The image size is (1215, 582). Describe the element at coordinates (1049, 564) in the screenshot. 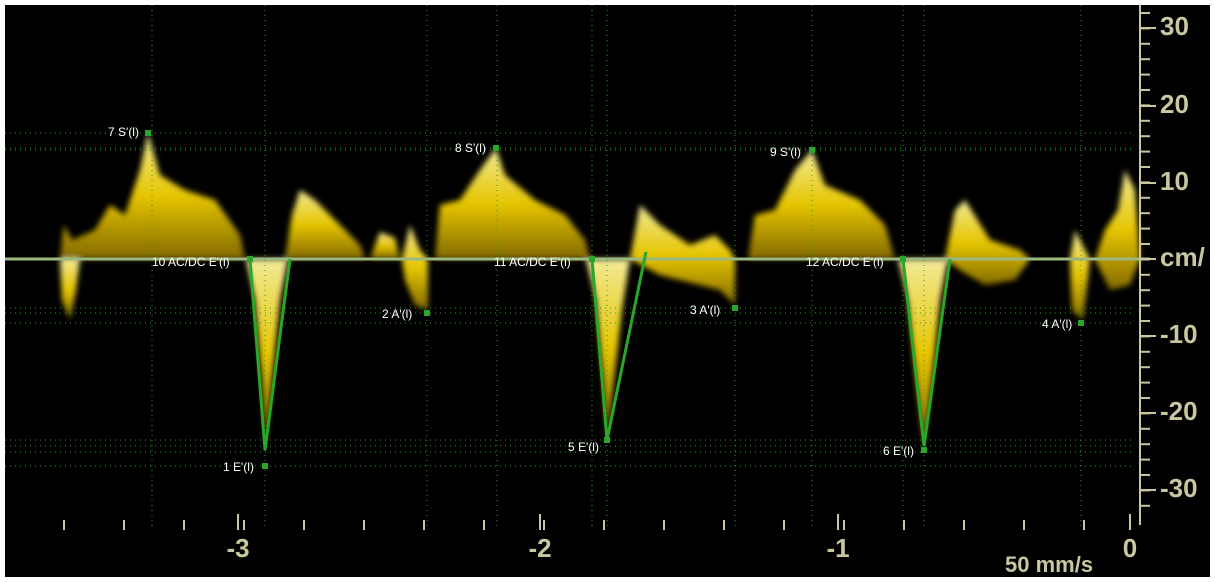

I see `sweep-speed: 50 mm/s` at that location.